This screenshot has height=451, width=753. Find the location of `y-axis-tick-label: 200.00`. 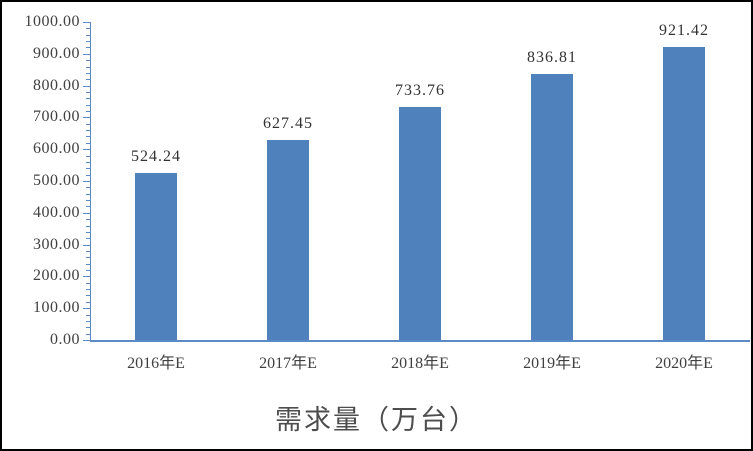

y-axis-tick-label: 200.00 is located at coordinates (56, 275).